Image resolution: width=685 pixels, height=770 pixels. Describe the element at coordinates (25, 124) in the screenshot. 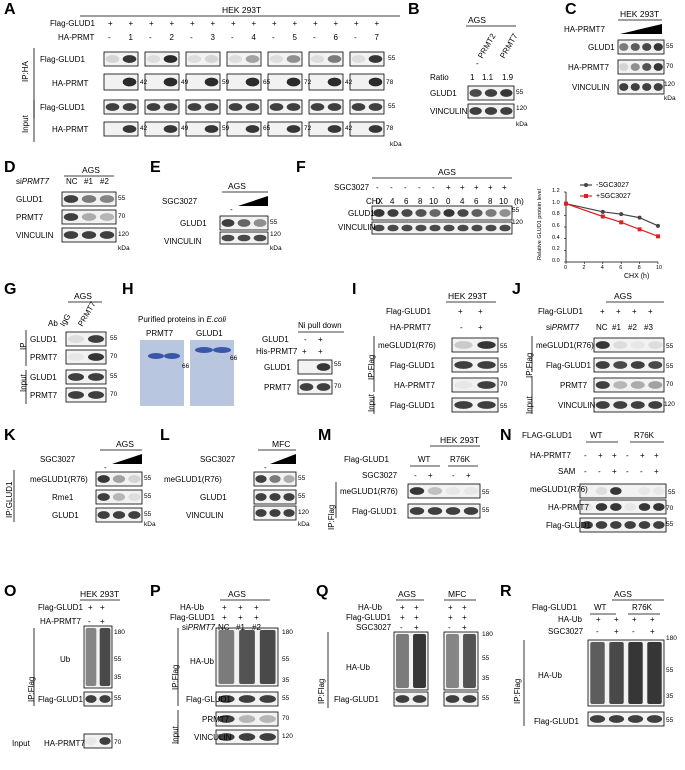

I see `input-label: Input` at that location.